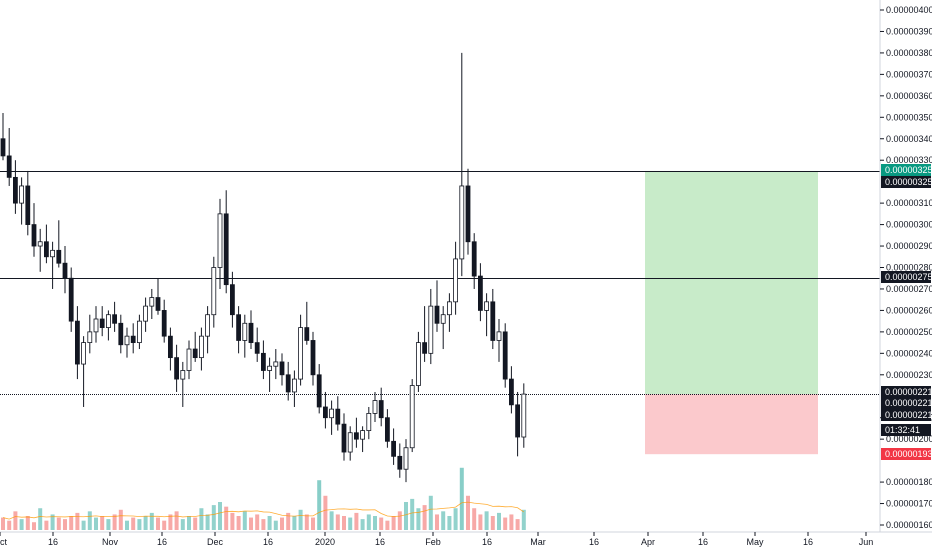 The height and width of the screenshot is (550, 932). I want to click on y-tick-label: 0.00000160, so click(909, 525).